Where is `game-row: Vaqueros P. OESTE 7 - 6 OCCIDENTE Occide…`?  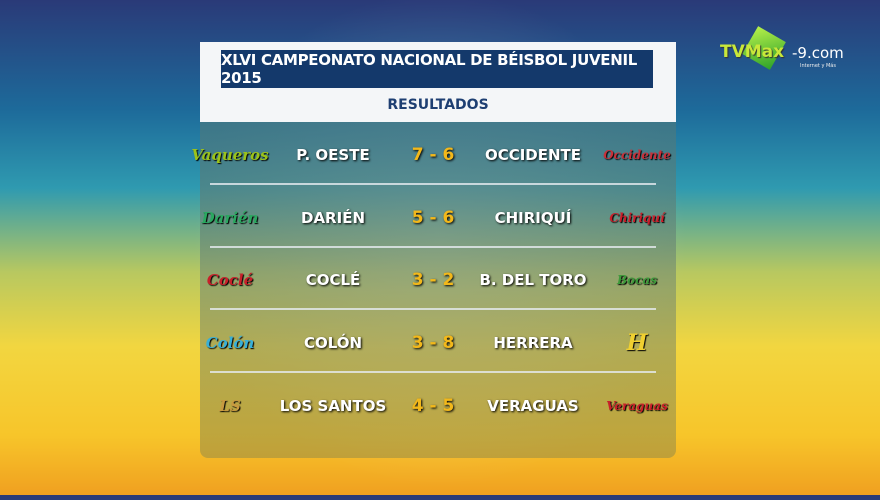
game-row: Vaqueros P. OESTE 7 - 6 OCCIDENTE Occide… is located at coordinates (433, 155).